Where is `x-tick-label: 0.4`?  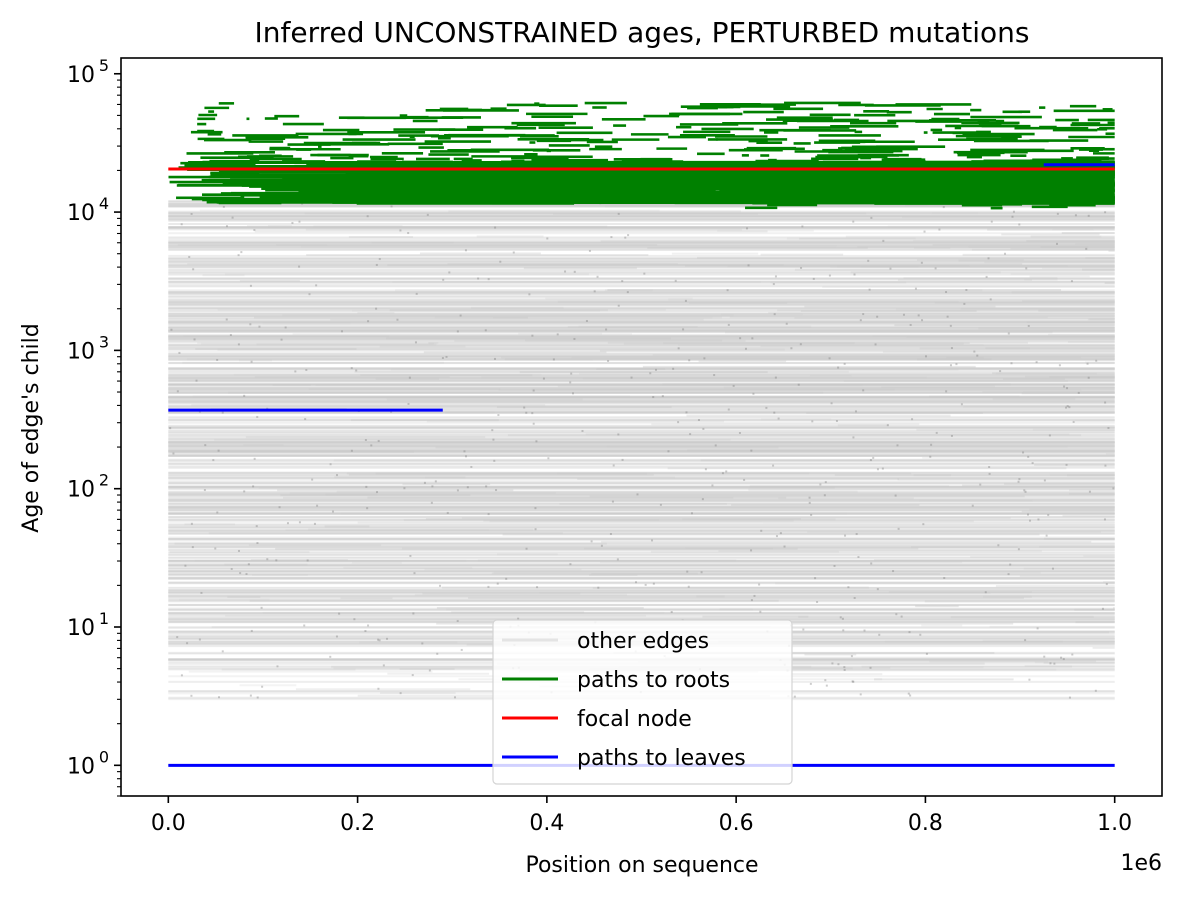 x-tick-label: 0.4 is located at coordinates (546, 823).